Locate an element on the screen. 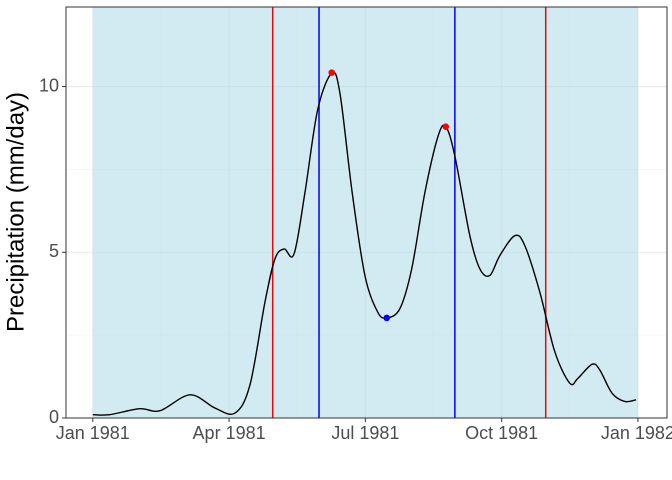 The height and width of the screenshot is (480, 672). y-tick-label: 0 is located at coordinates (54, 417).